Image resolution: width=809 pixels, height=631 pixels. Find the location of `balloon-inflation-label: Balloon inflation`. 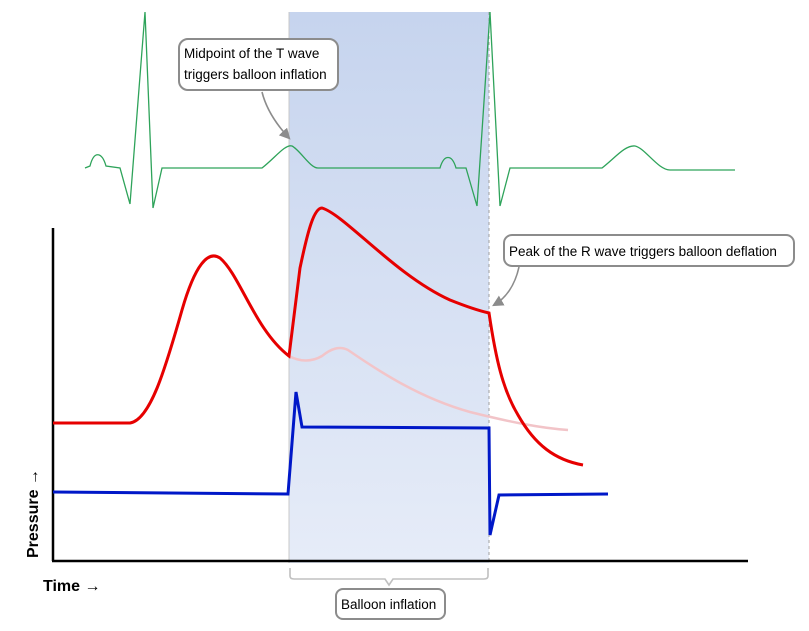

balloon-inflation-label: Balloon inflation is located at coordinates (388, 604).